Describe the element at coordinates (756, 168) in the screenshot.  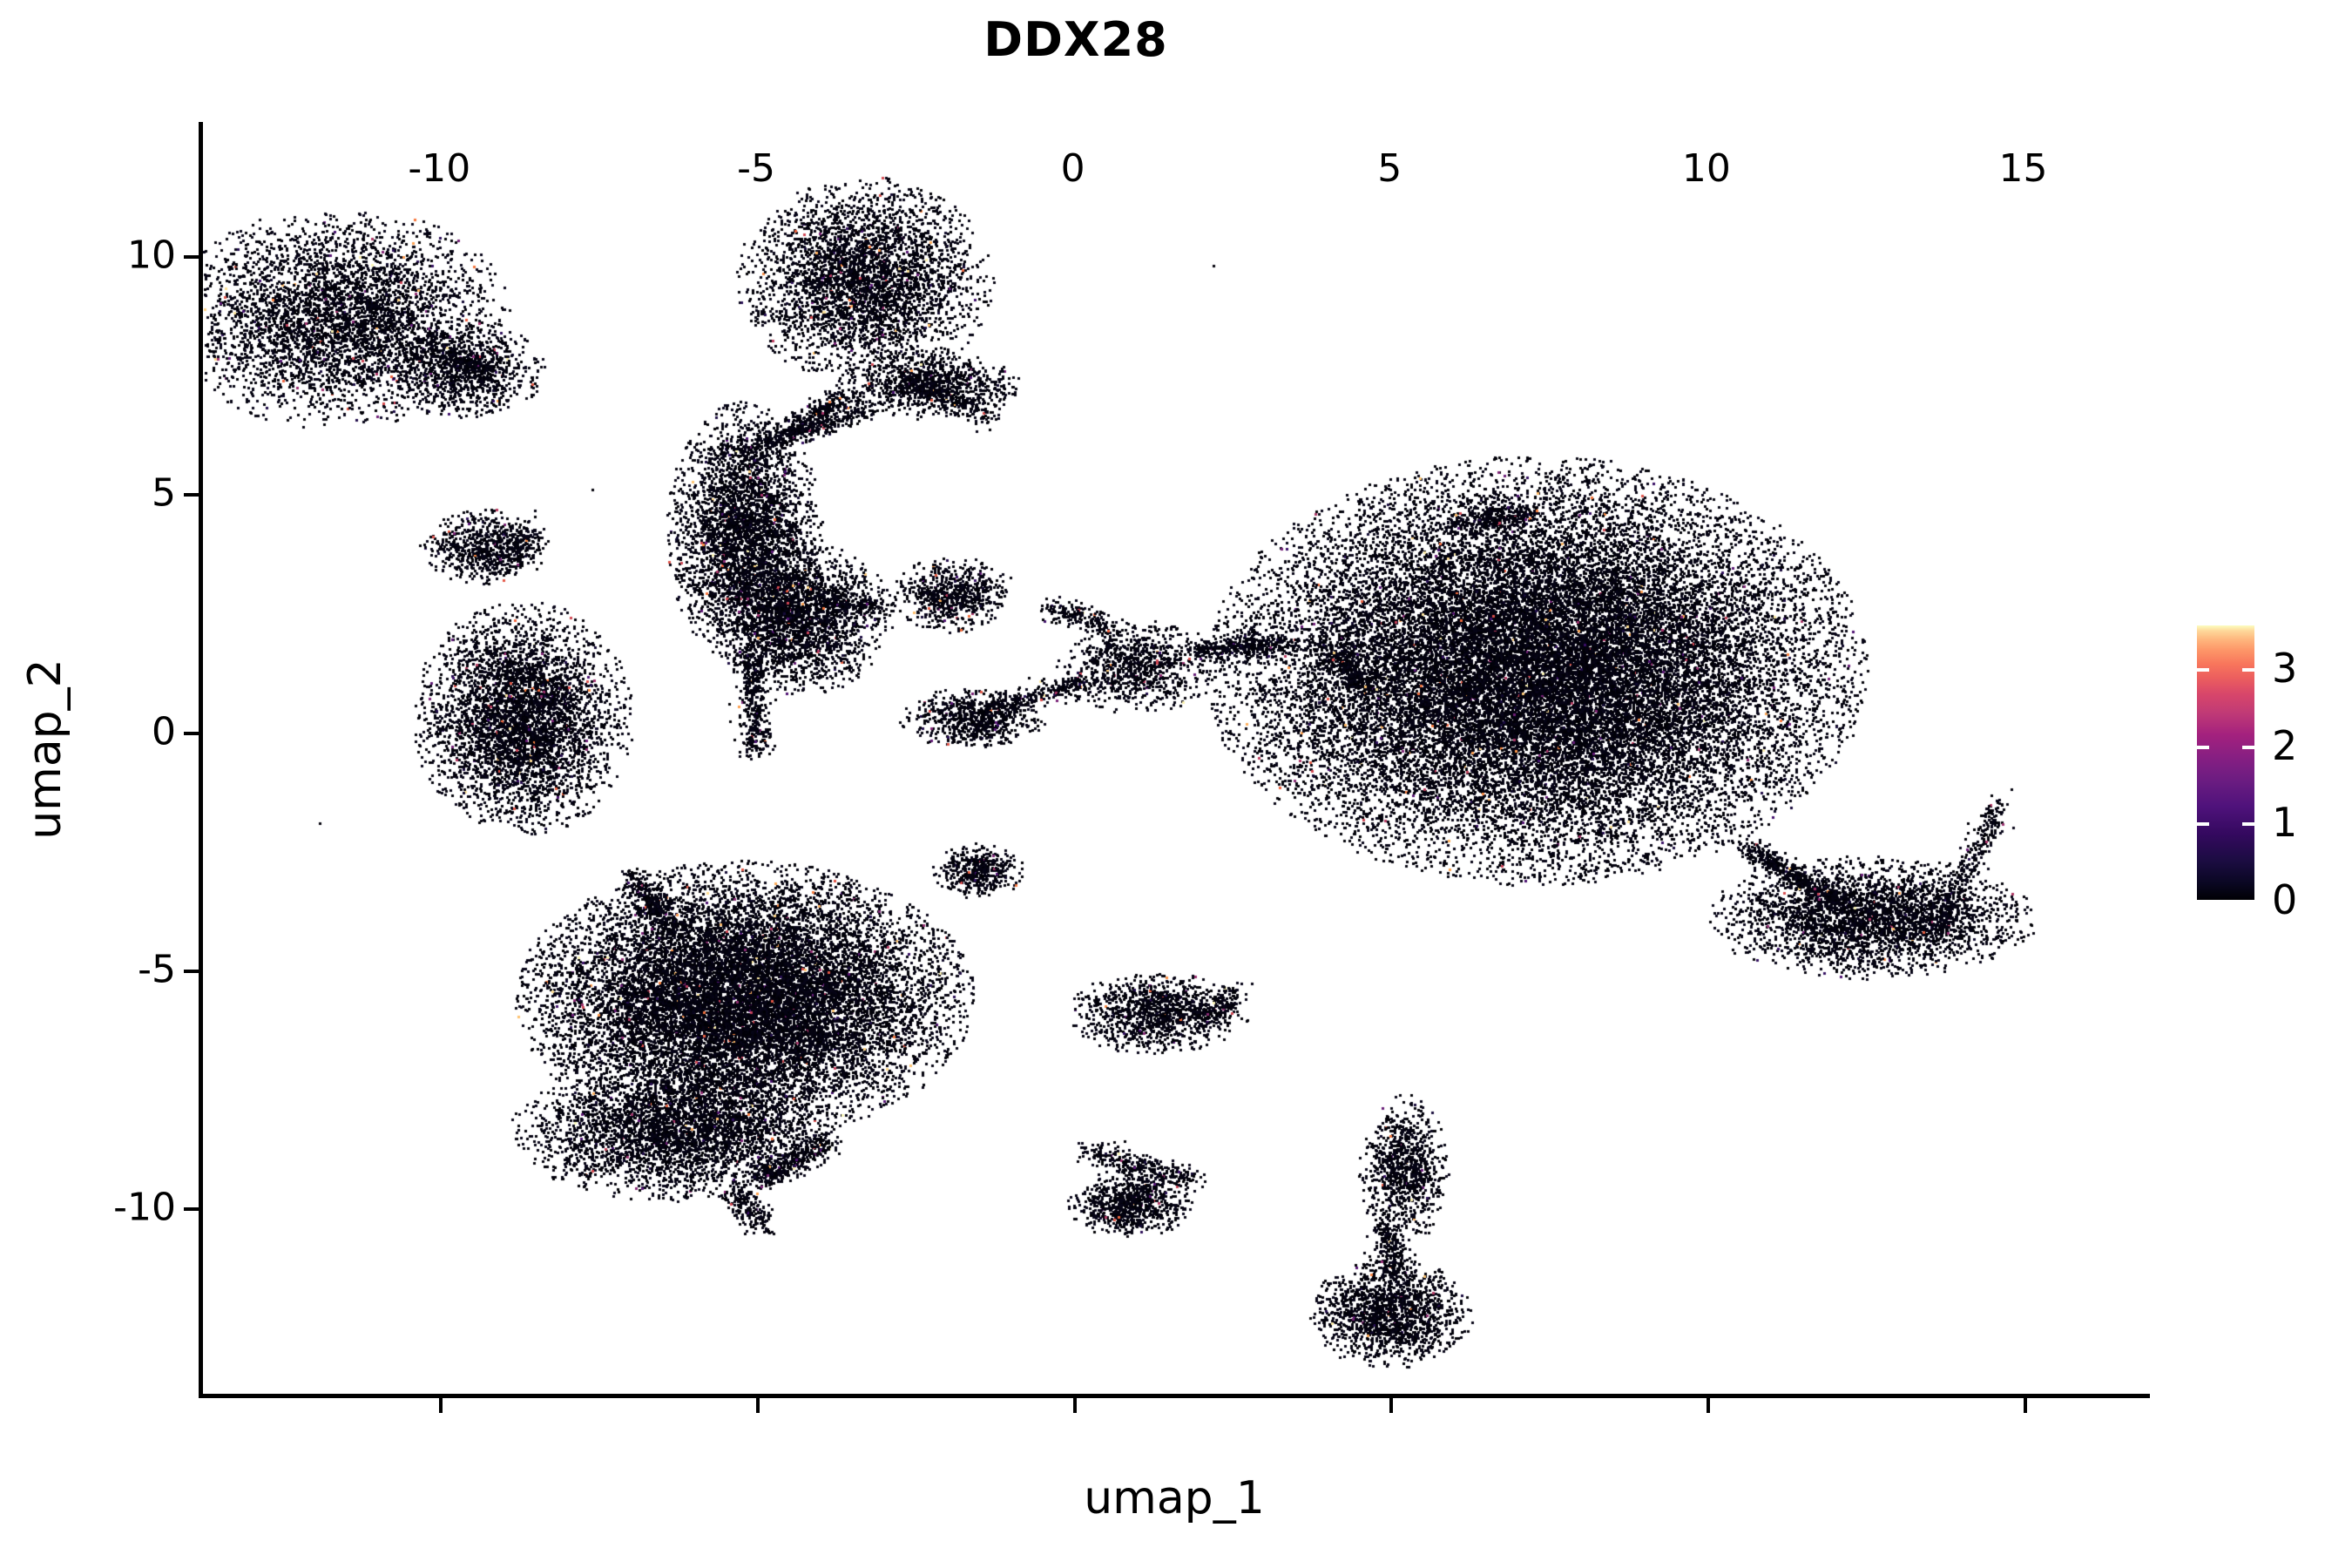
I see `x-tick-label: -5` at that location.